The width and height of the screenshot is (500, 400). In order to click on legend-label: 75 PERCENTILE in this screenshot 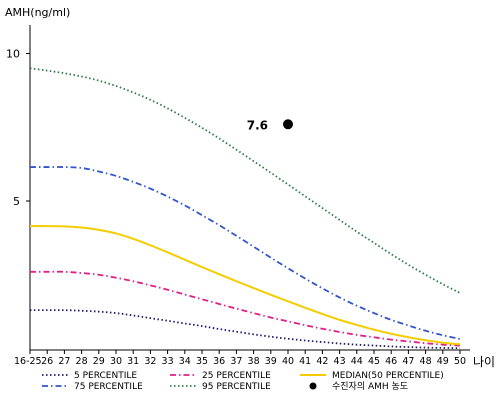, I will do `click(108, 387)`.